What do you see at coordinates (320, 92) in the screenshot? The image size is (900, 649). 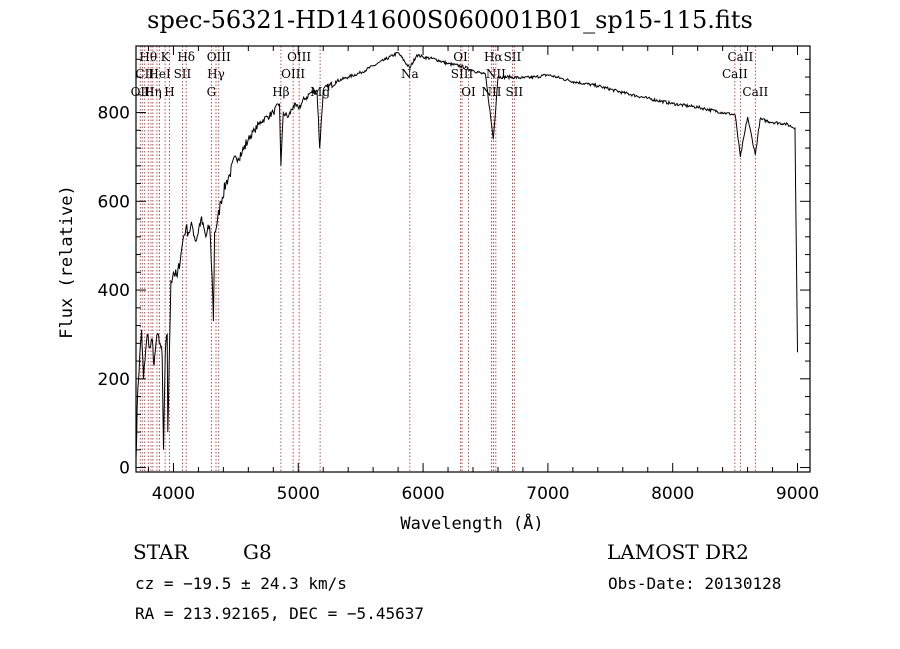 I see `spectral-line-label: Mg` at bounding box center [320, 92].